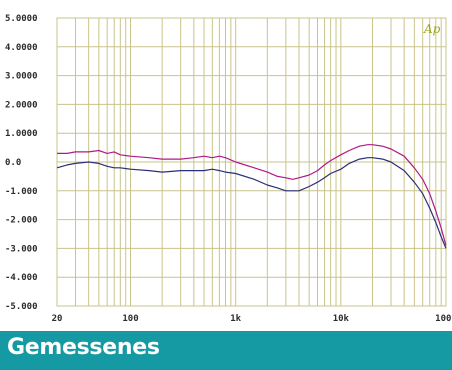 The image size is (452, 370). I want to click on y-tick-label: -4.000, so click(21, 278).